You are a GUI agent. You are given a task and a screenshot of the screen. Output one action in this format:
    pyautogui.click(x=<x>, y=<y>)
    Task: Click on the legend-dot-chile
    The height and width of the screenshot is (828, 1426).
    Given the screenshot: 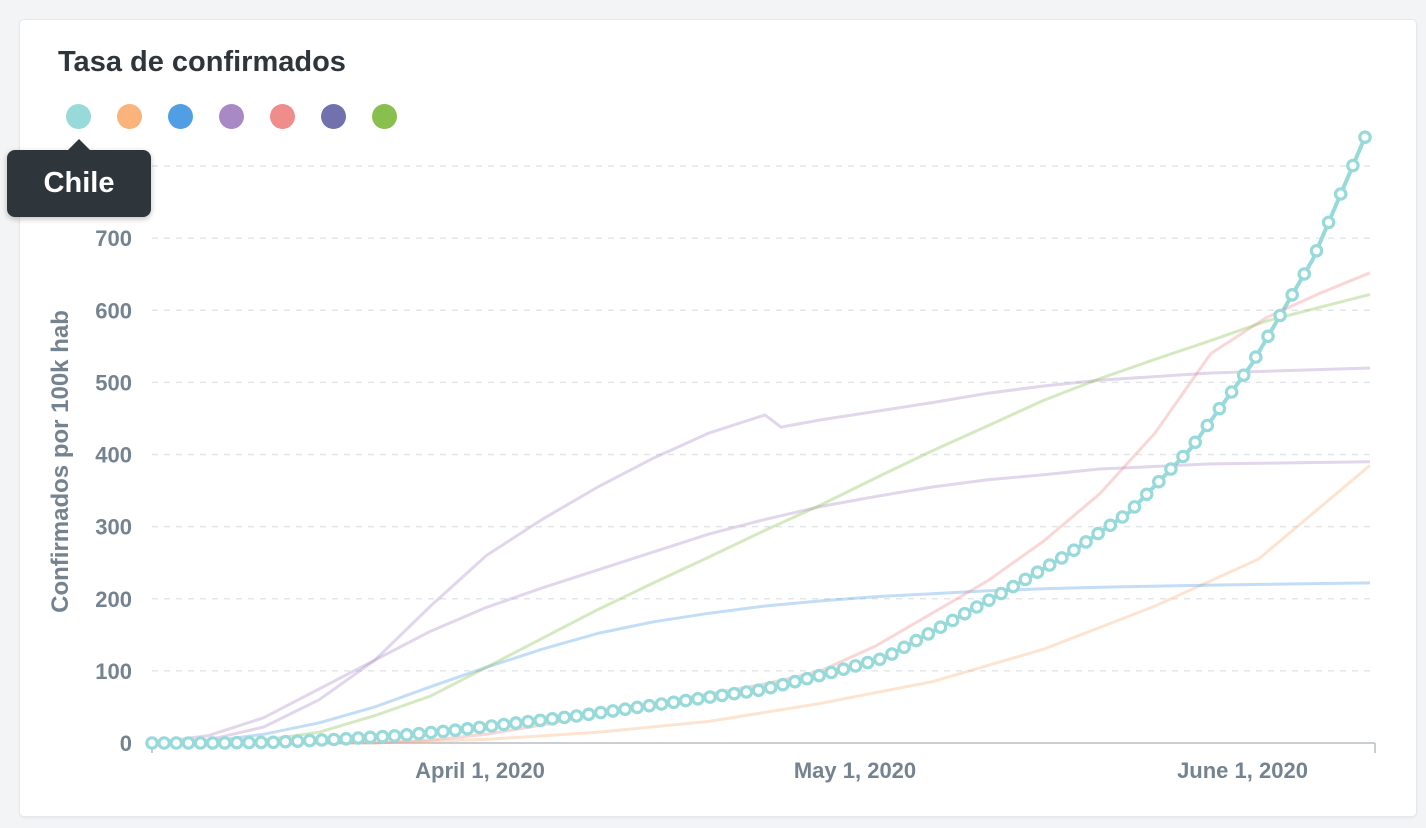 What is the action you would take?
    pyautogui.click(x=78, y=116)
    